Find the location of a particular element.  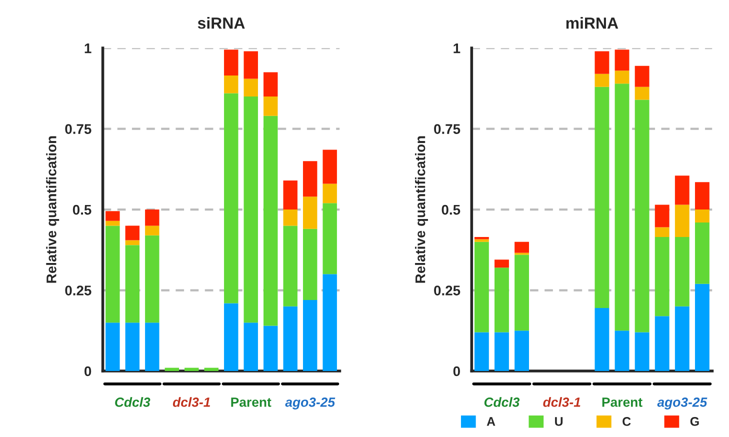

chart-title: siRNA is located at coordinates (221, 23).